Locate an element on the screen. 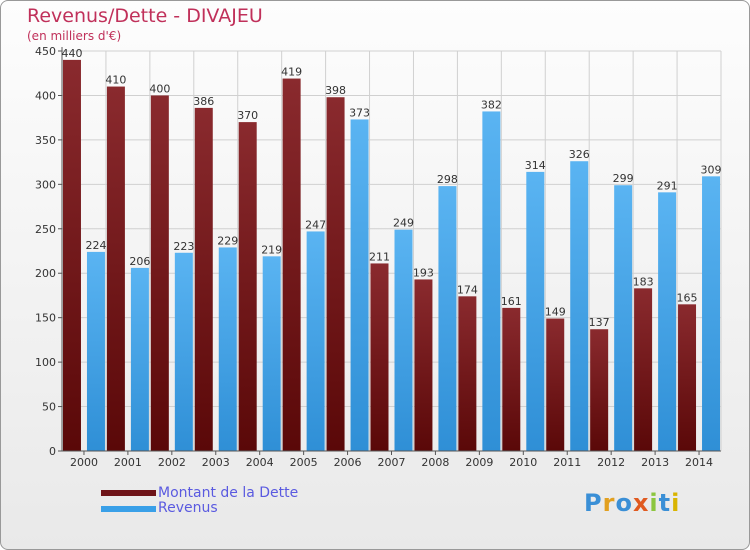  x-tick-label: 2014 is located at coordinates (699, 462).